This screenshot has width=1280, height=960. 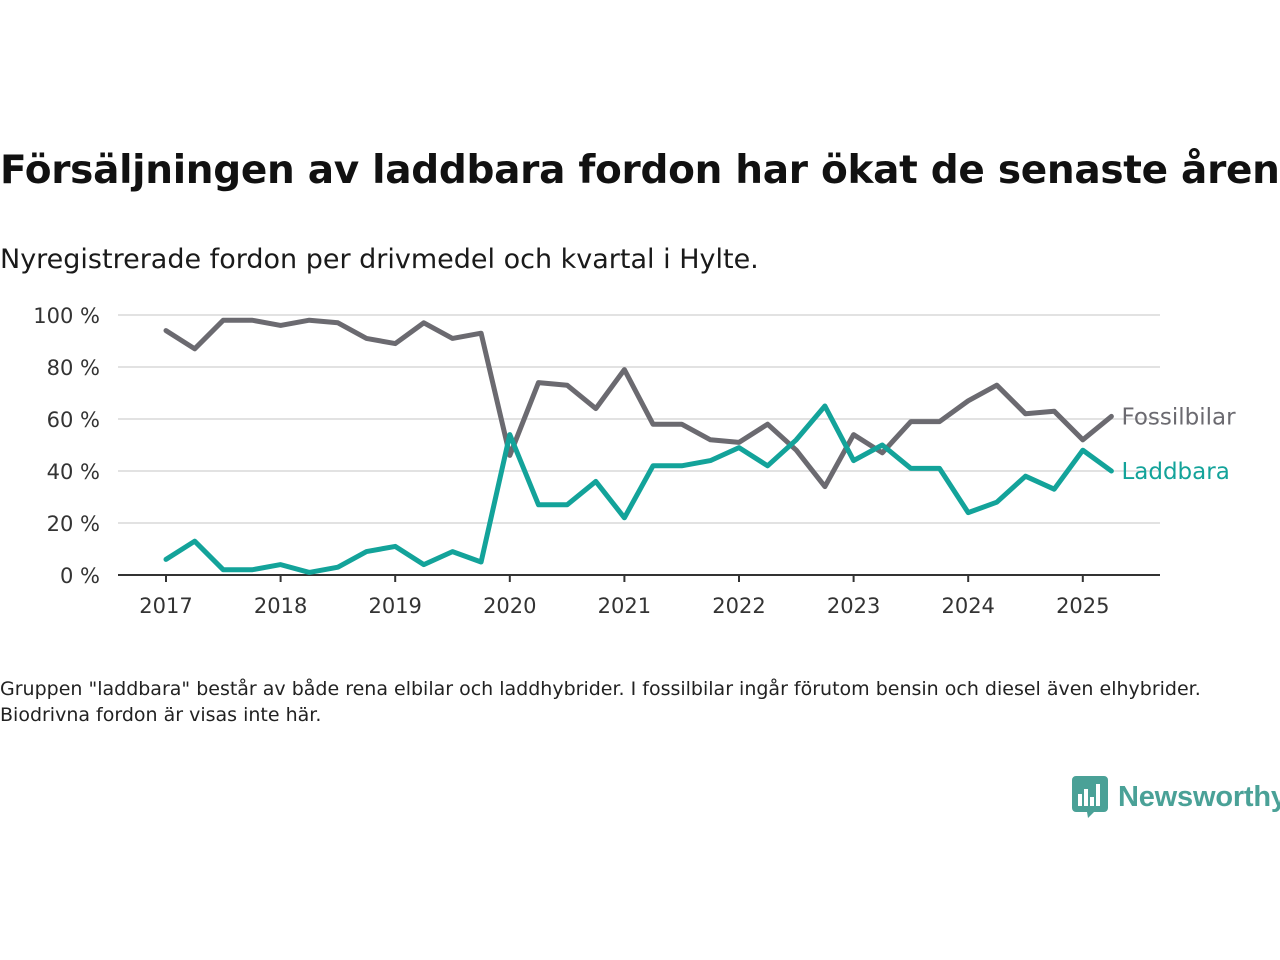 I want to click on x-axis-ticks: 2017 2018 2019 2020 2021 2022 2023 2024 2025, so click(x=624, y=596).